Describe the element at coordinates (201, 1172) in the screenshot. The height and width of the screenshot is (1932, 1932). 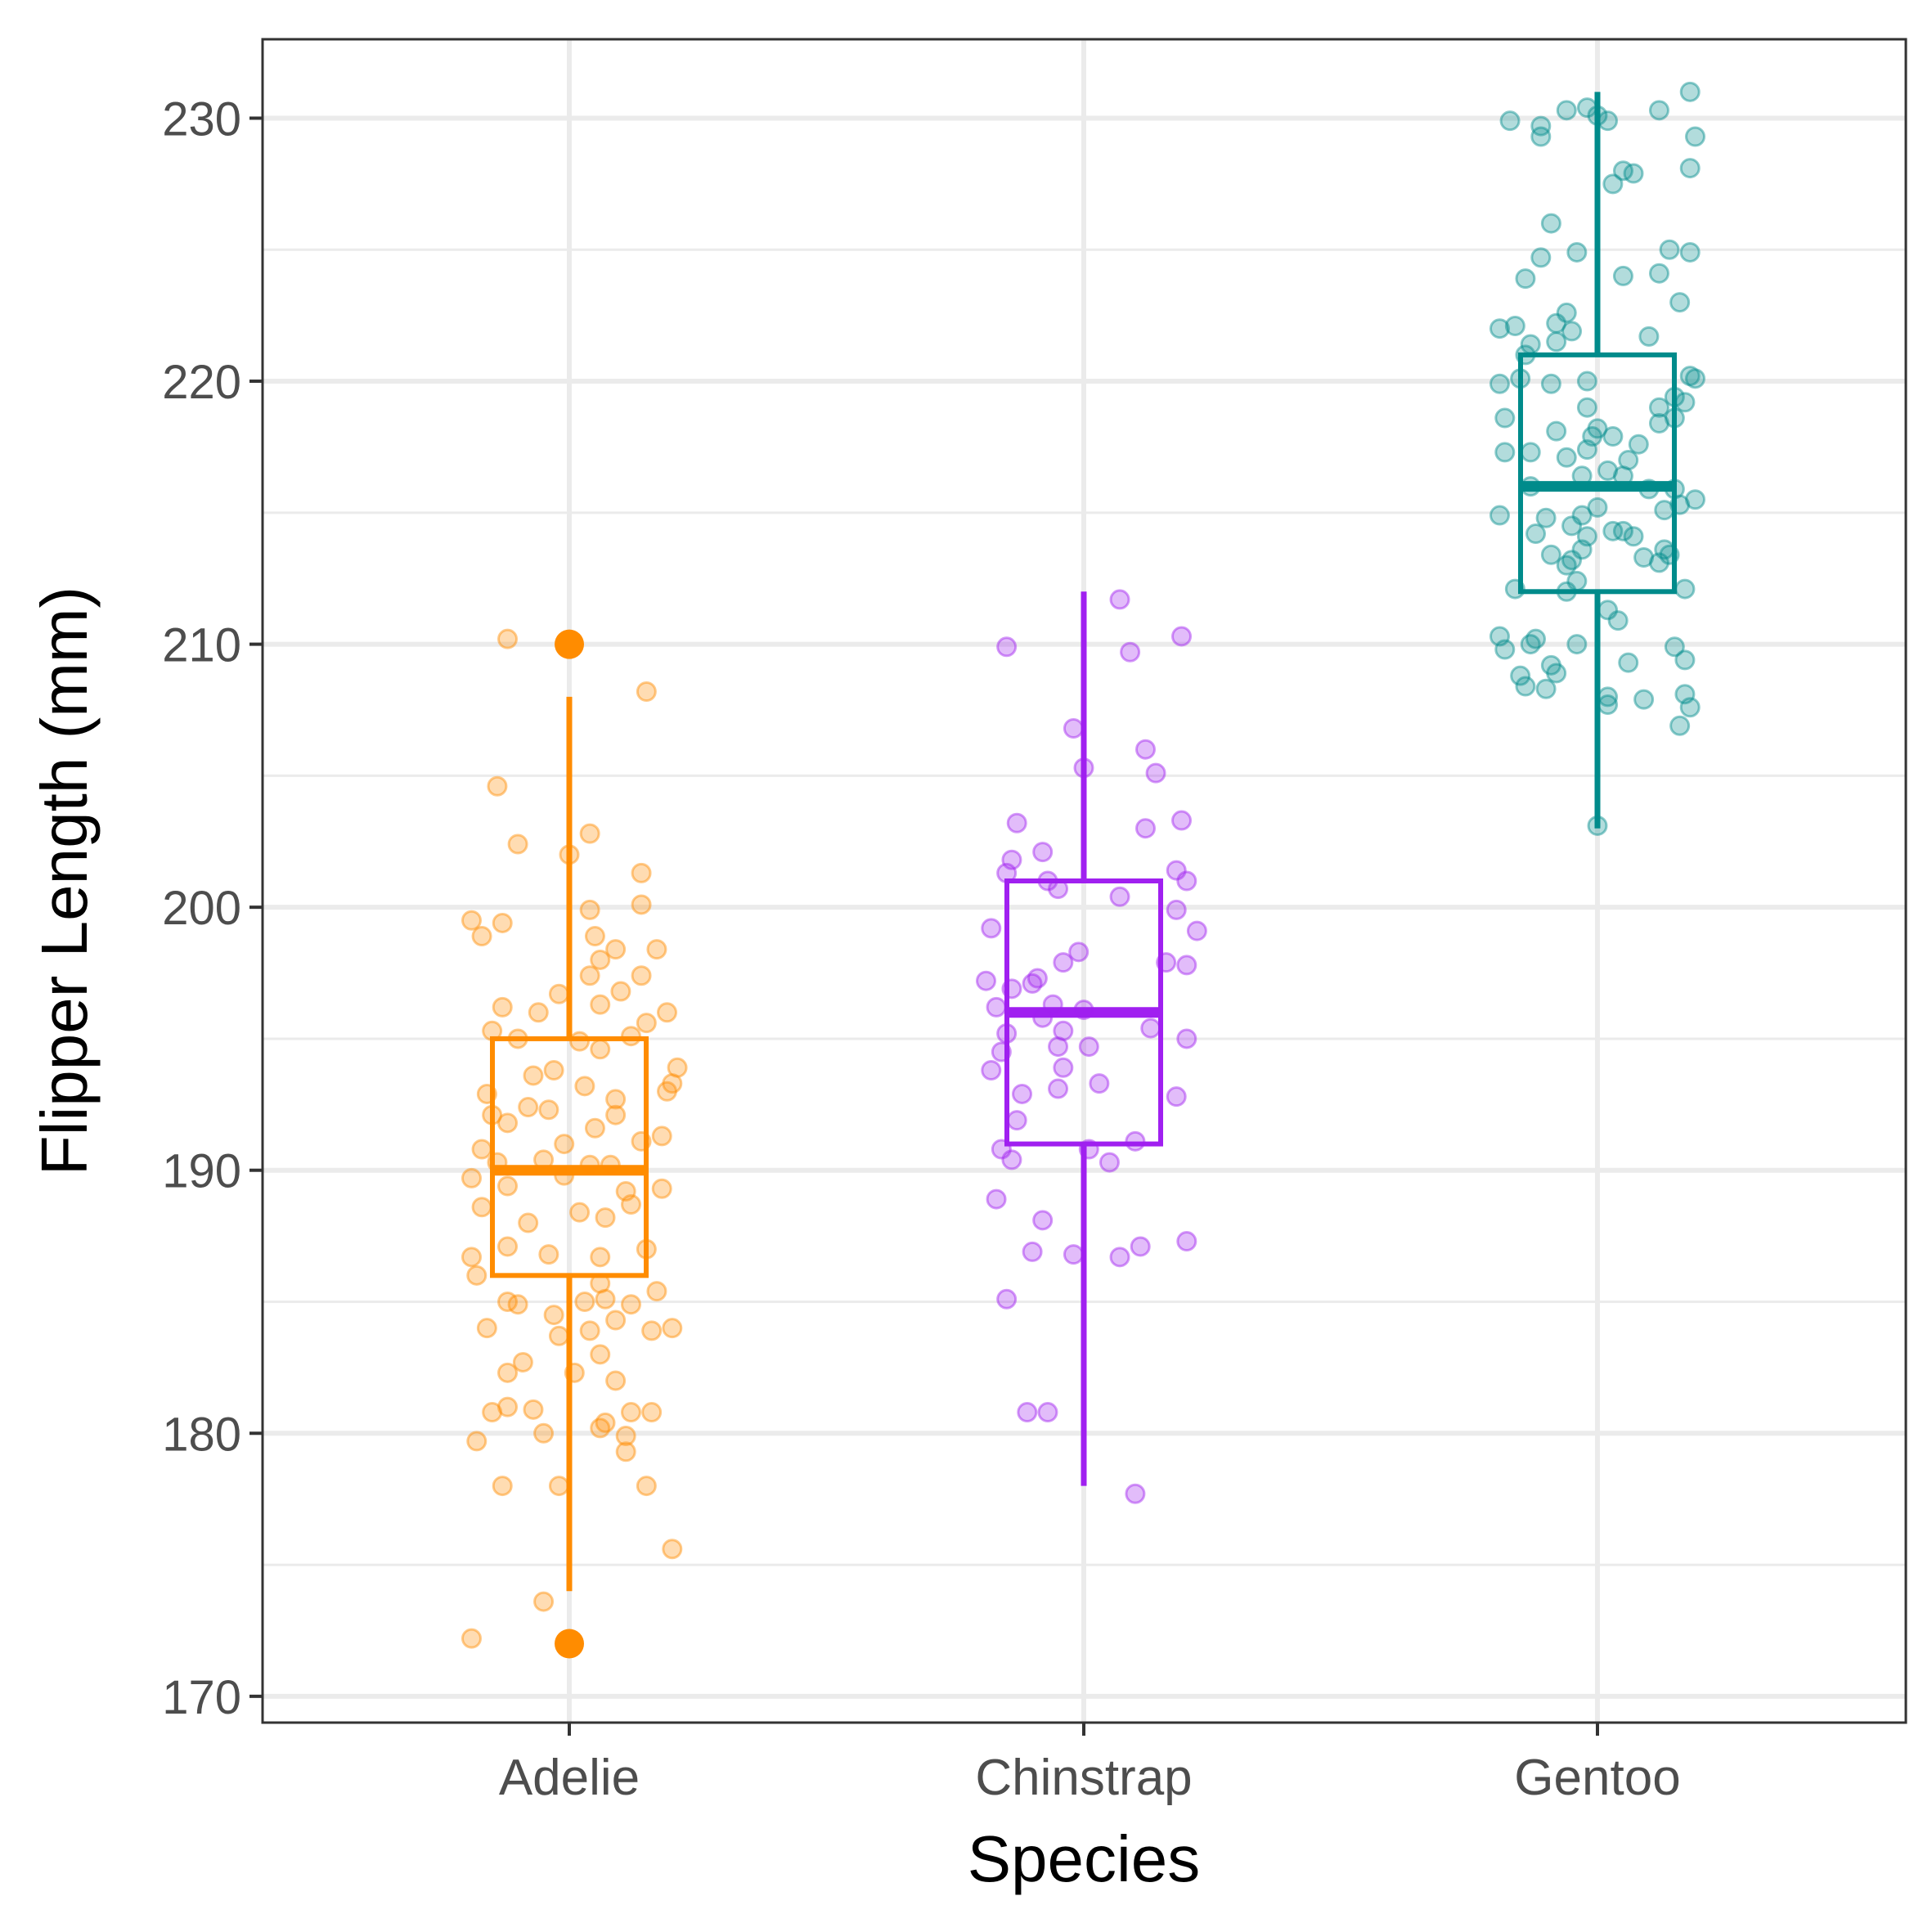
I see `y-tick-label: 190` at that location.